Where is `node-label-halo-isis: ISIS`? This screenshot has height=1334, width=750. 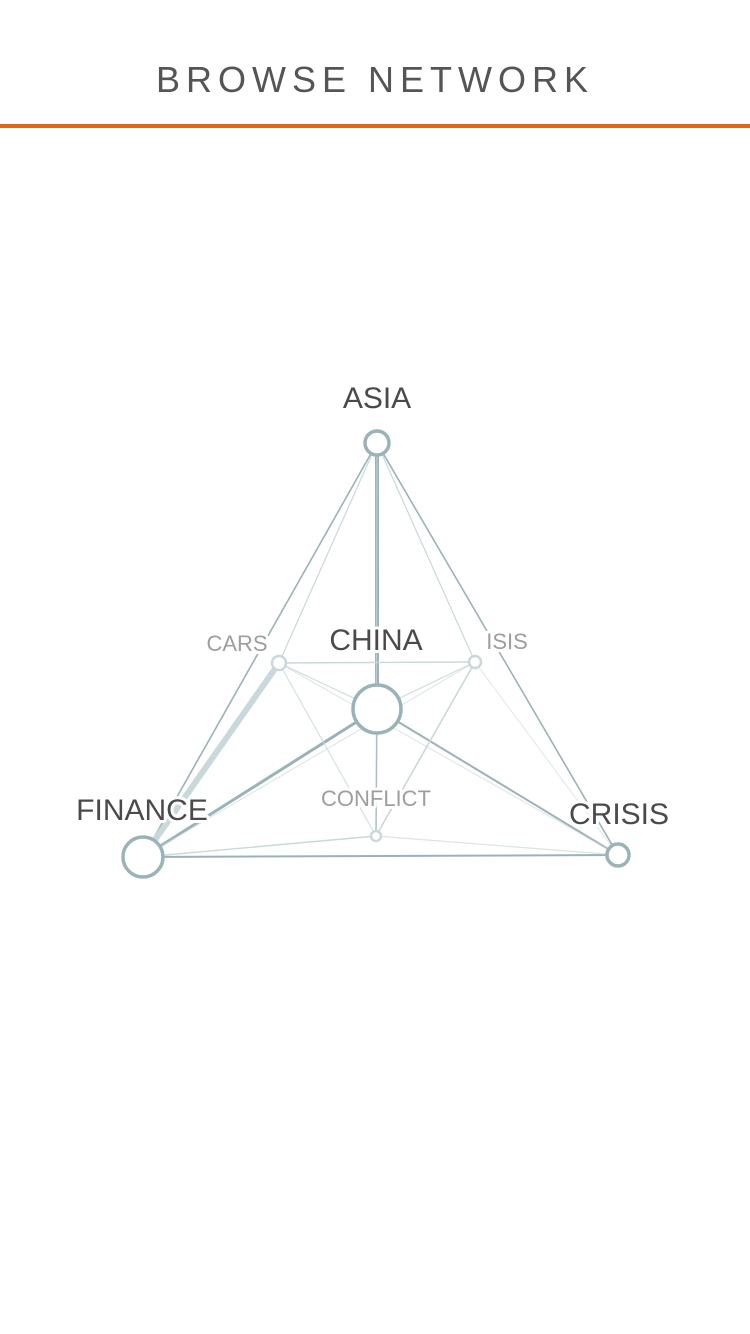
node-label-halo-isis: ISIS is located at coordinates (507, 641).